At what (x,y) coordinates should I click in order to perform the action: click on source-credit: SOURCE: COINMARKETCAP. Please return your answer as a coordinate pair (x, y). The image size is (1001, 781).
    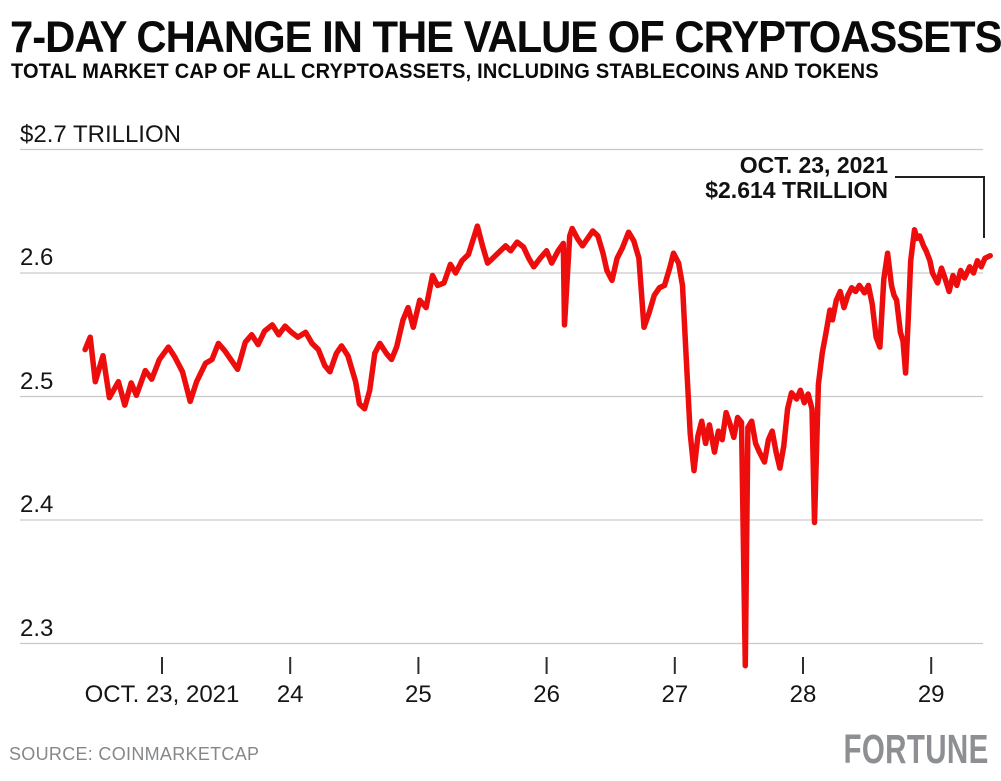
    Looking at the image, I should click on (134, 754).